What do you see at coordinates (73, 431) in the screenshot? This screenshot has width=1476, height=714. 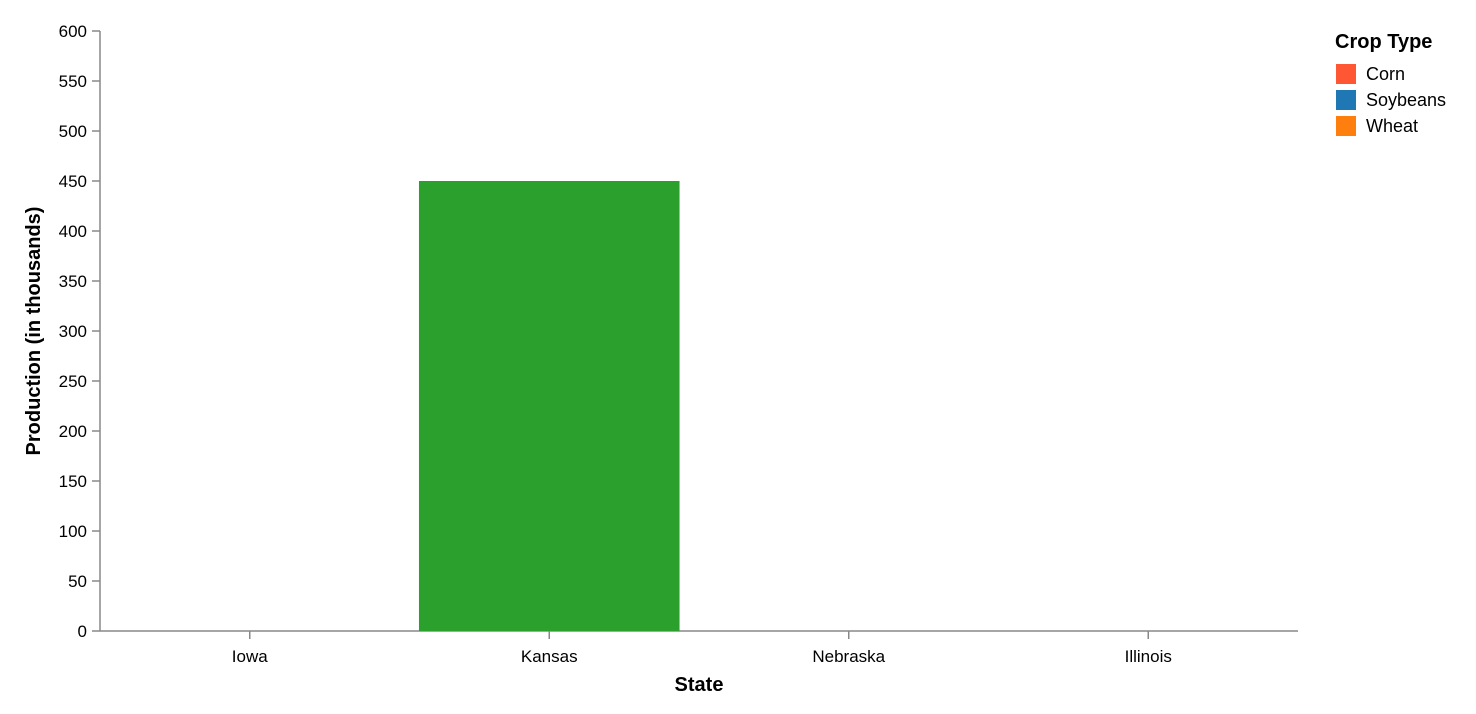 I see `y-tick-label: 200` at bounding box center [73, 431].